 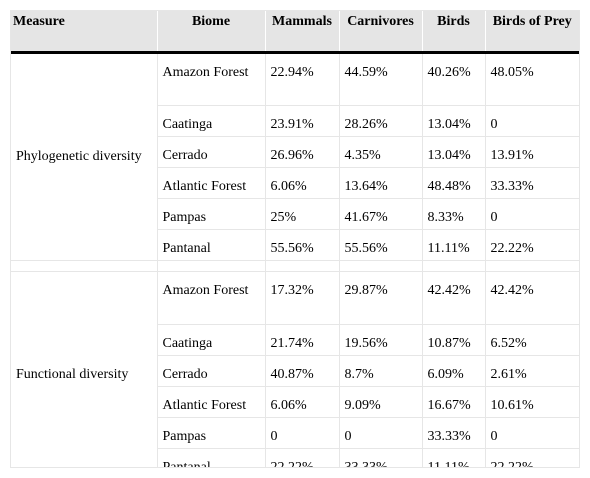 I want to click on carnivores-cell: 41.67%, so click(x=381, y=214).